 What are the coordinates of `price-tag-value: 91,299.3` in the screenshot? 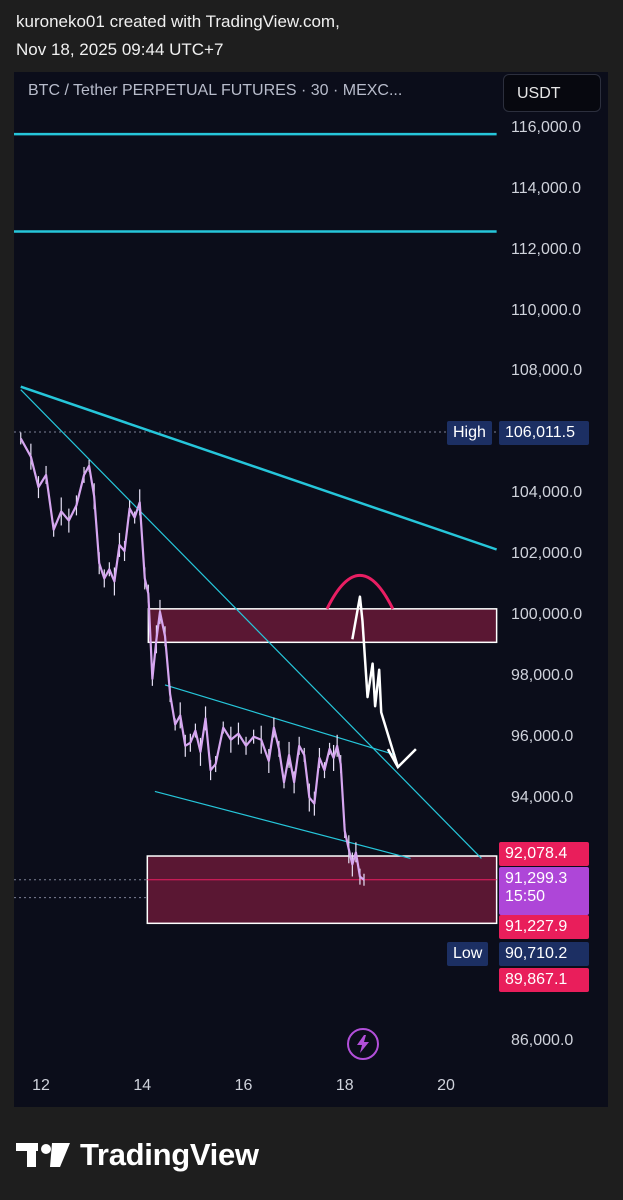 It's located at (536, 878).